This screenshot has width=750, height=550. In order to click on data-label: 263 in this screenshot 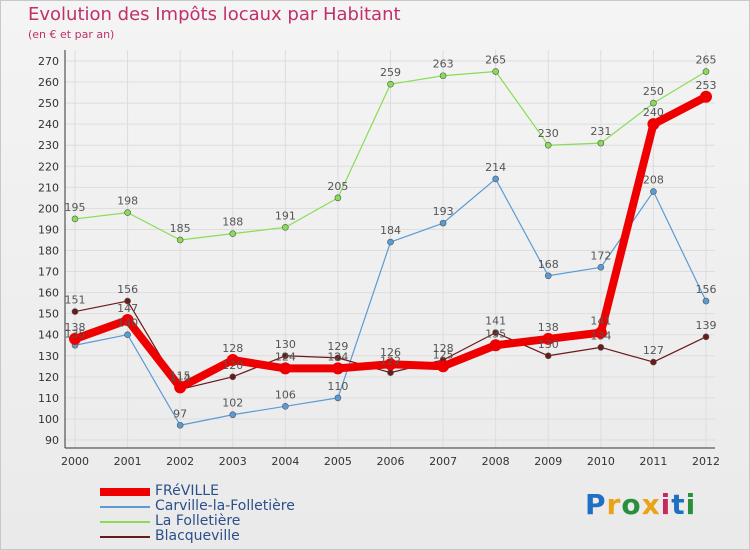, I will do `click(443, 64)`.